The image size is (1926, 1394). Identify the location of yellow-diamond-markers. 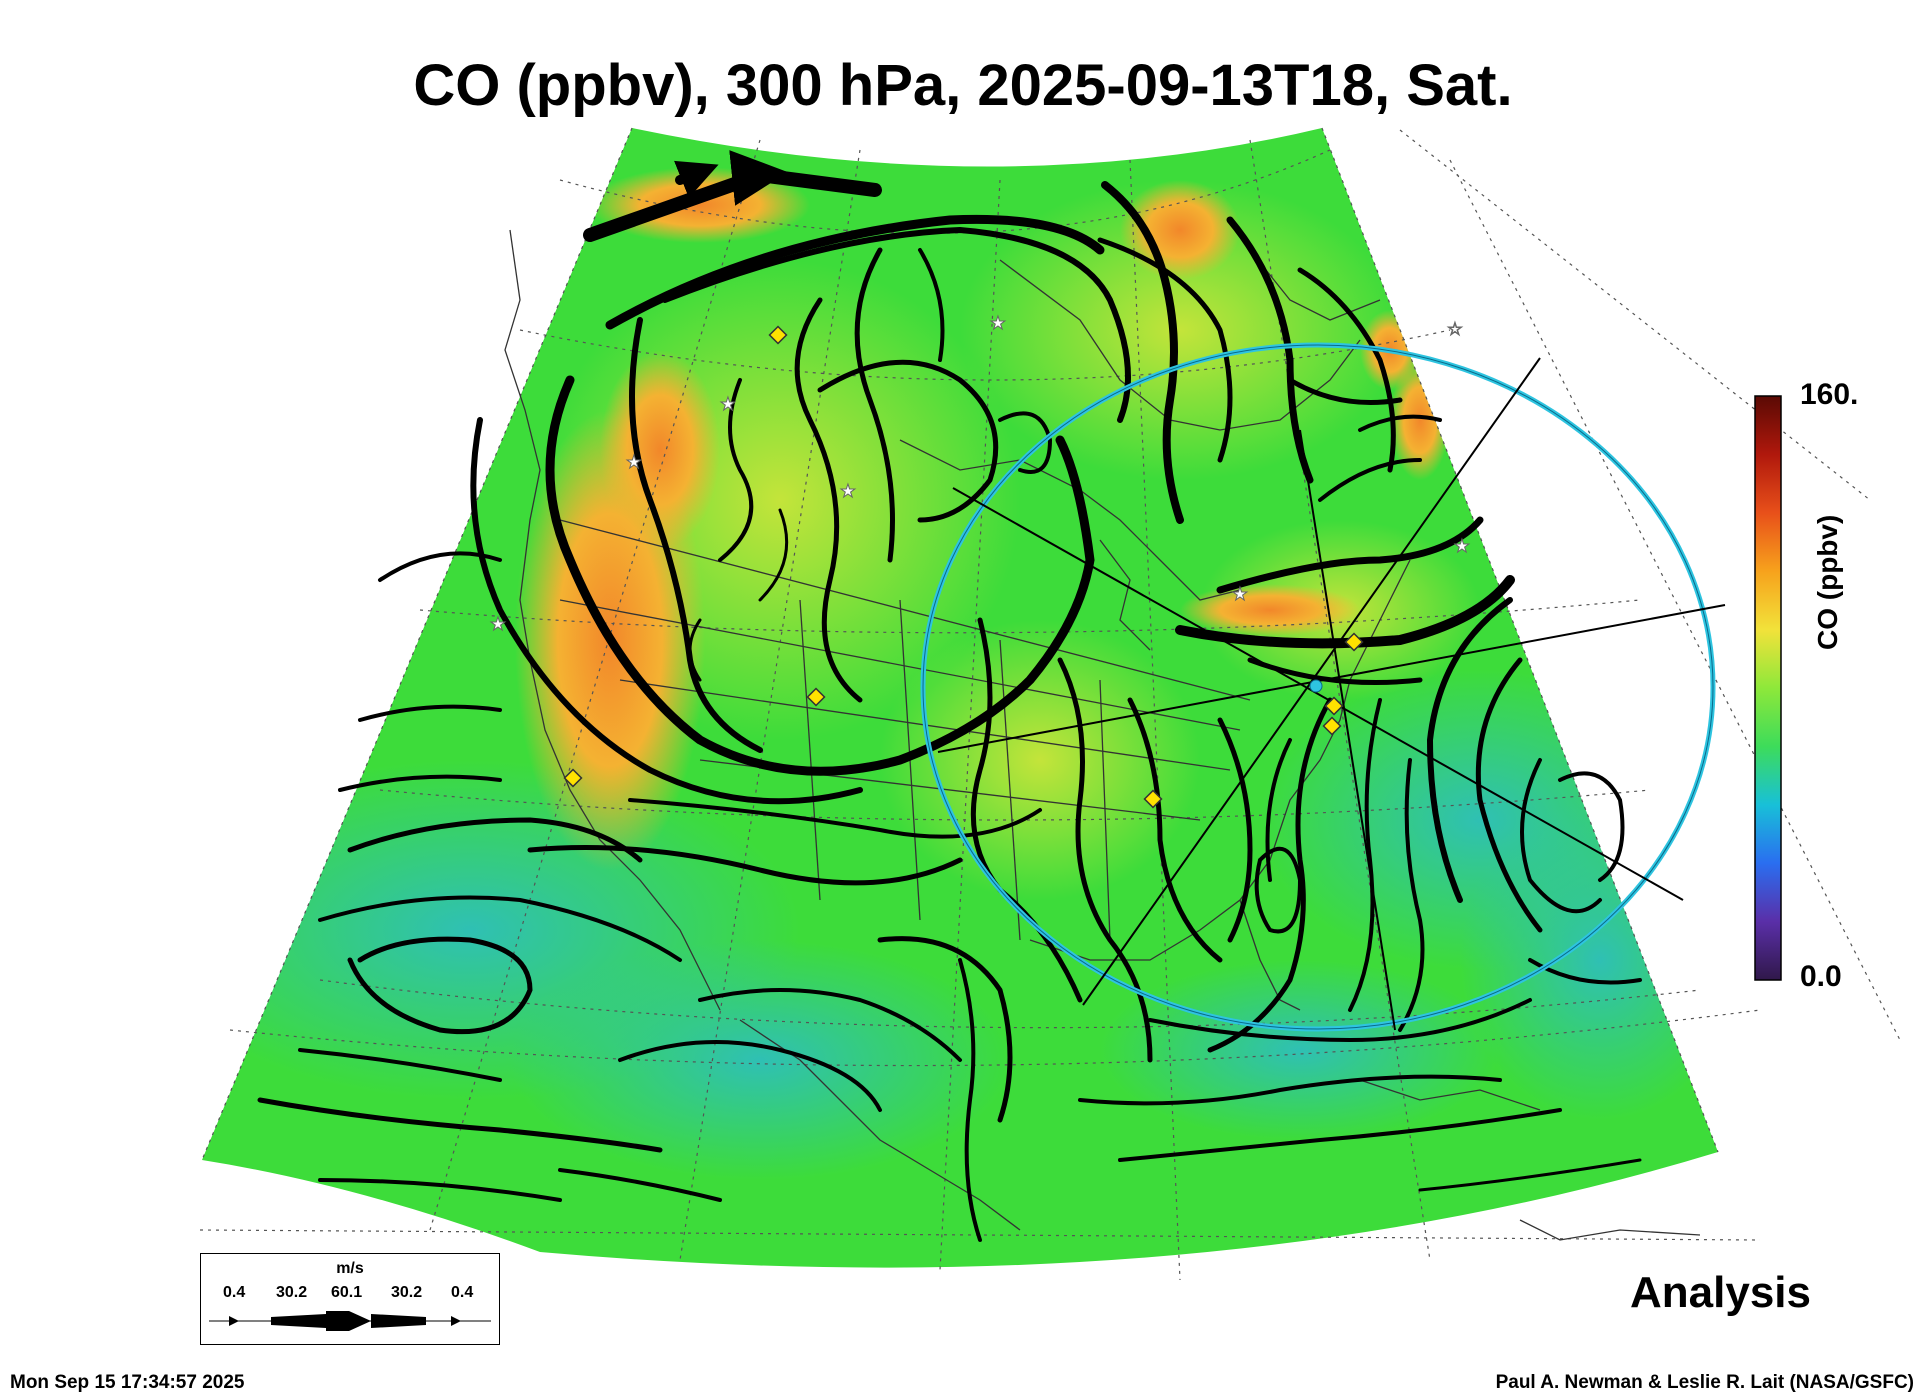
(963, 567).